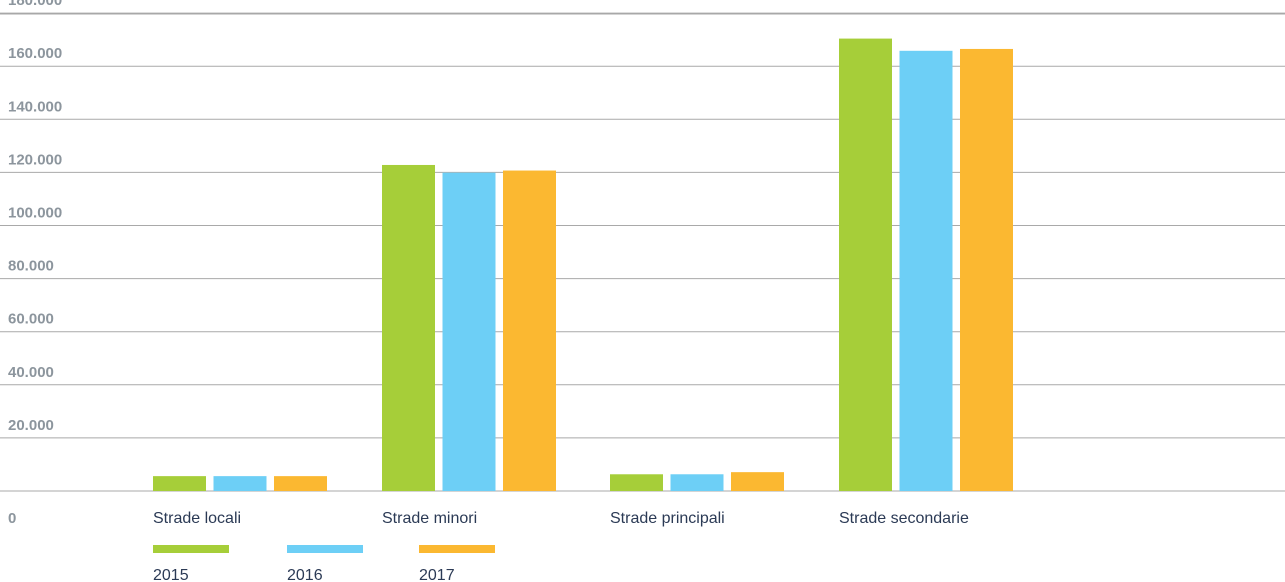 The height and width of the screenshot is (582, 1285). I want to click on x-tick-label: Strade principali, so click(667, 518).